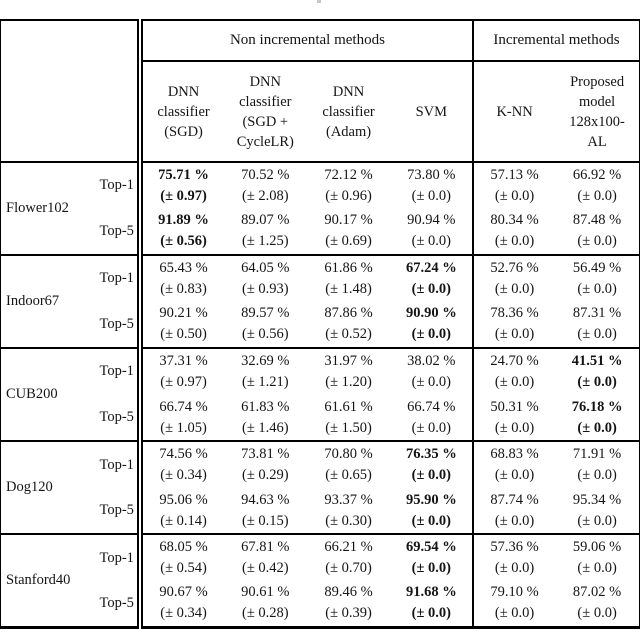 The image size is (640, 632). Describe the element at coordinates (555, 41) in the screenshot. I see `section-header-incremental: Incremental methods` at that location.